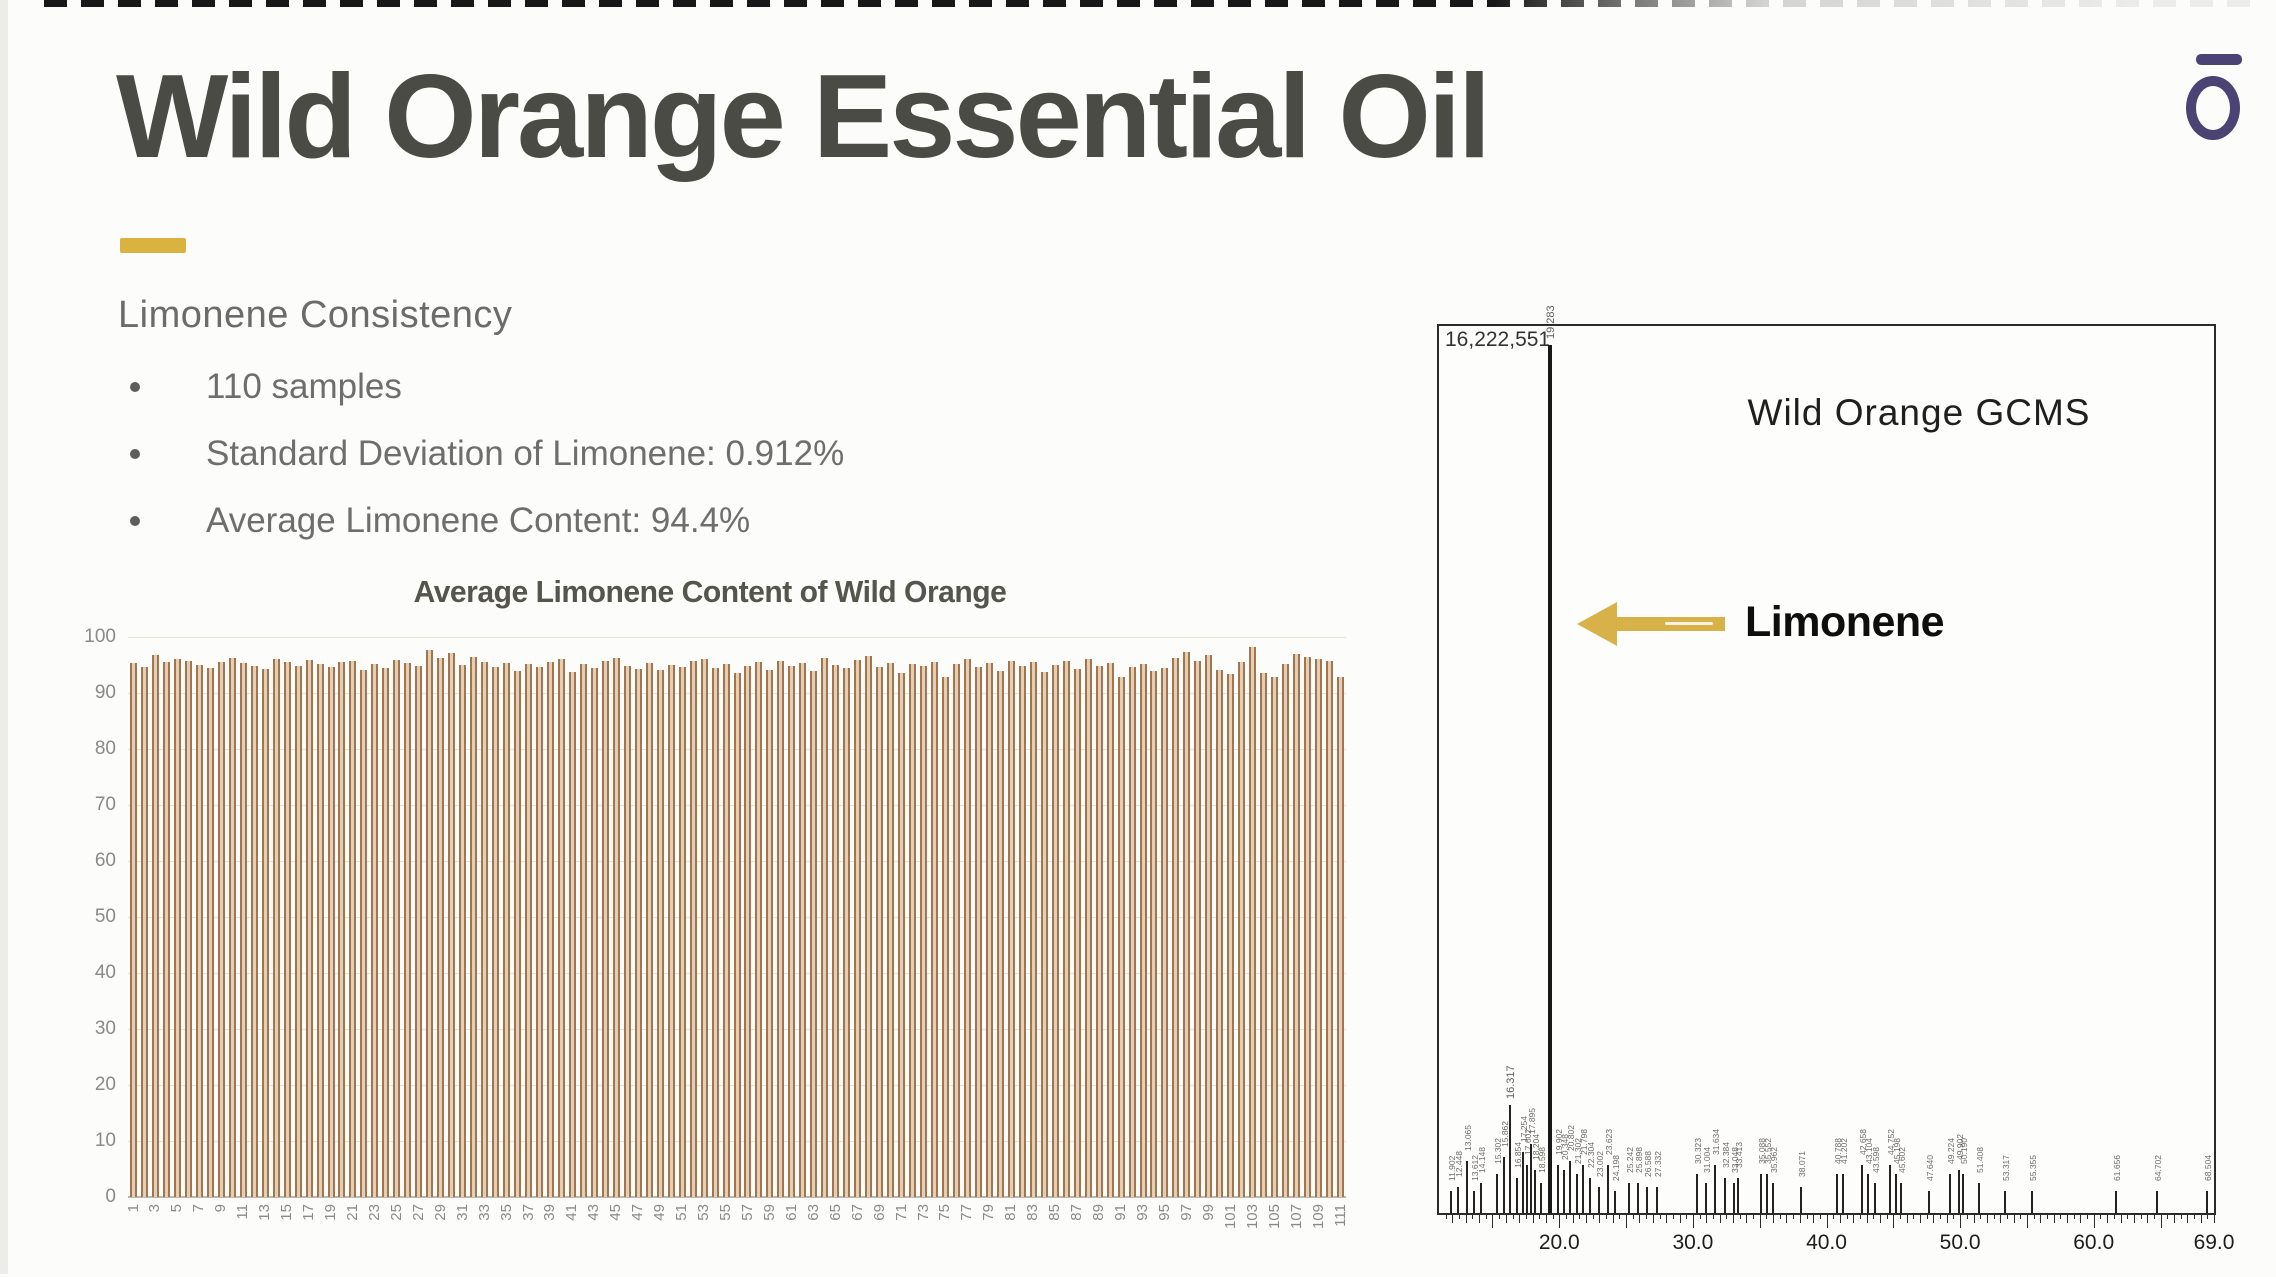 The width and height of the screenshot is (2276, 1277). What do you see at coordinates (791, 1212) in the screenshot?
I see `x-axis-tick-label: 61` at bounding box center [791, 1212].